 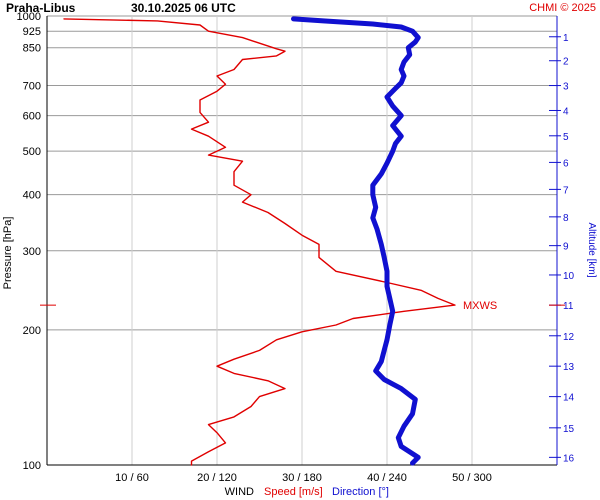 I want to click on altitude-tick-label: 9, so click(x=566, y=247).